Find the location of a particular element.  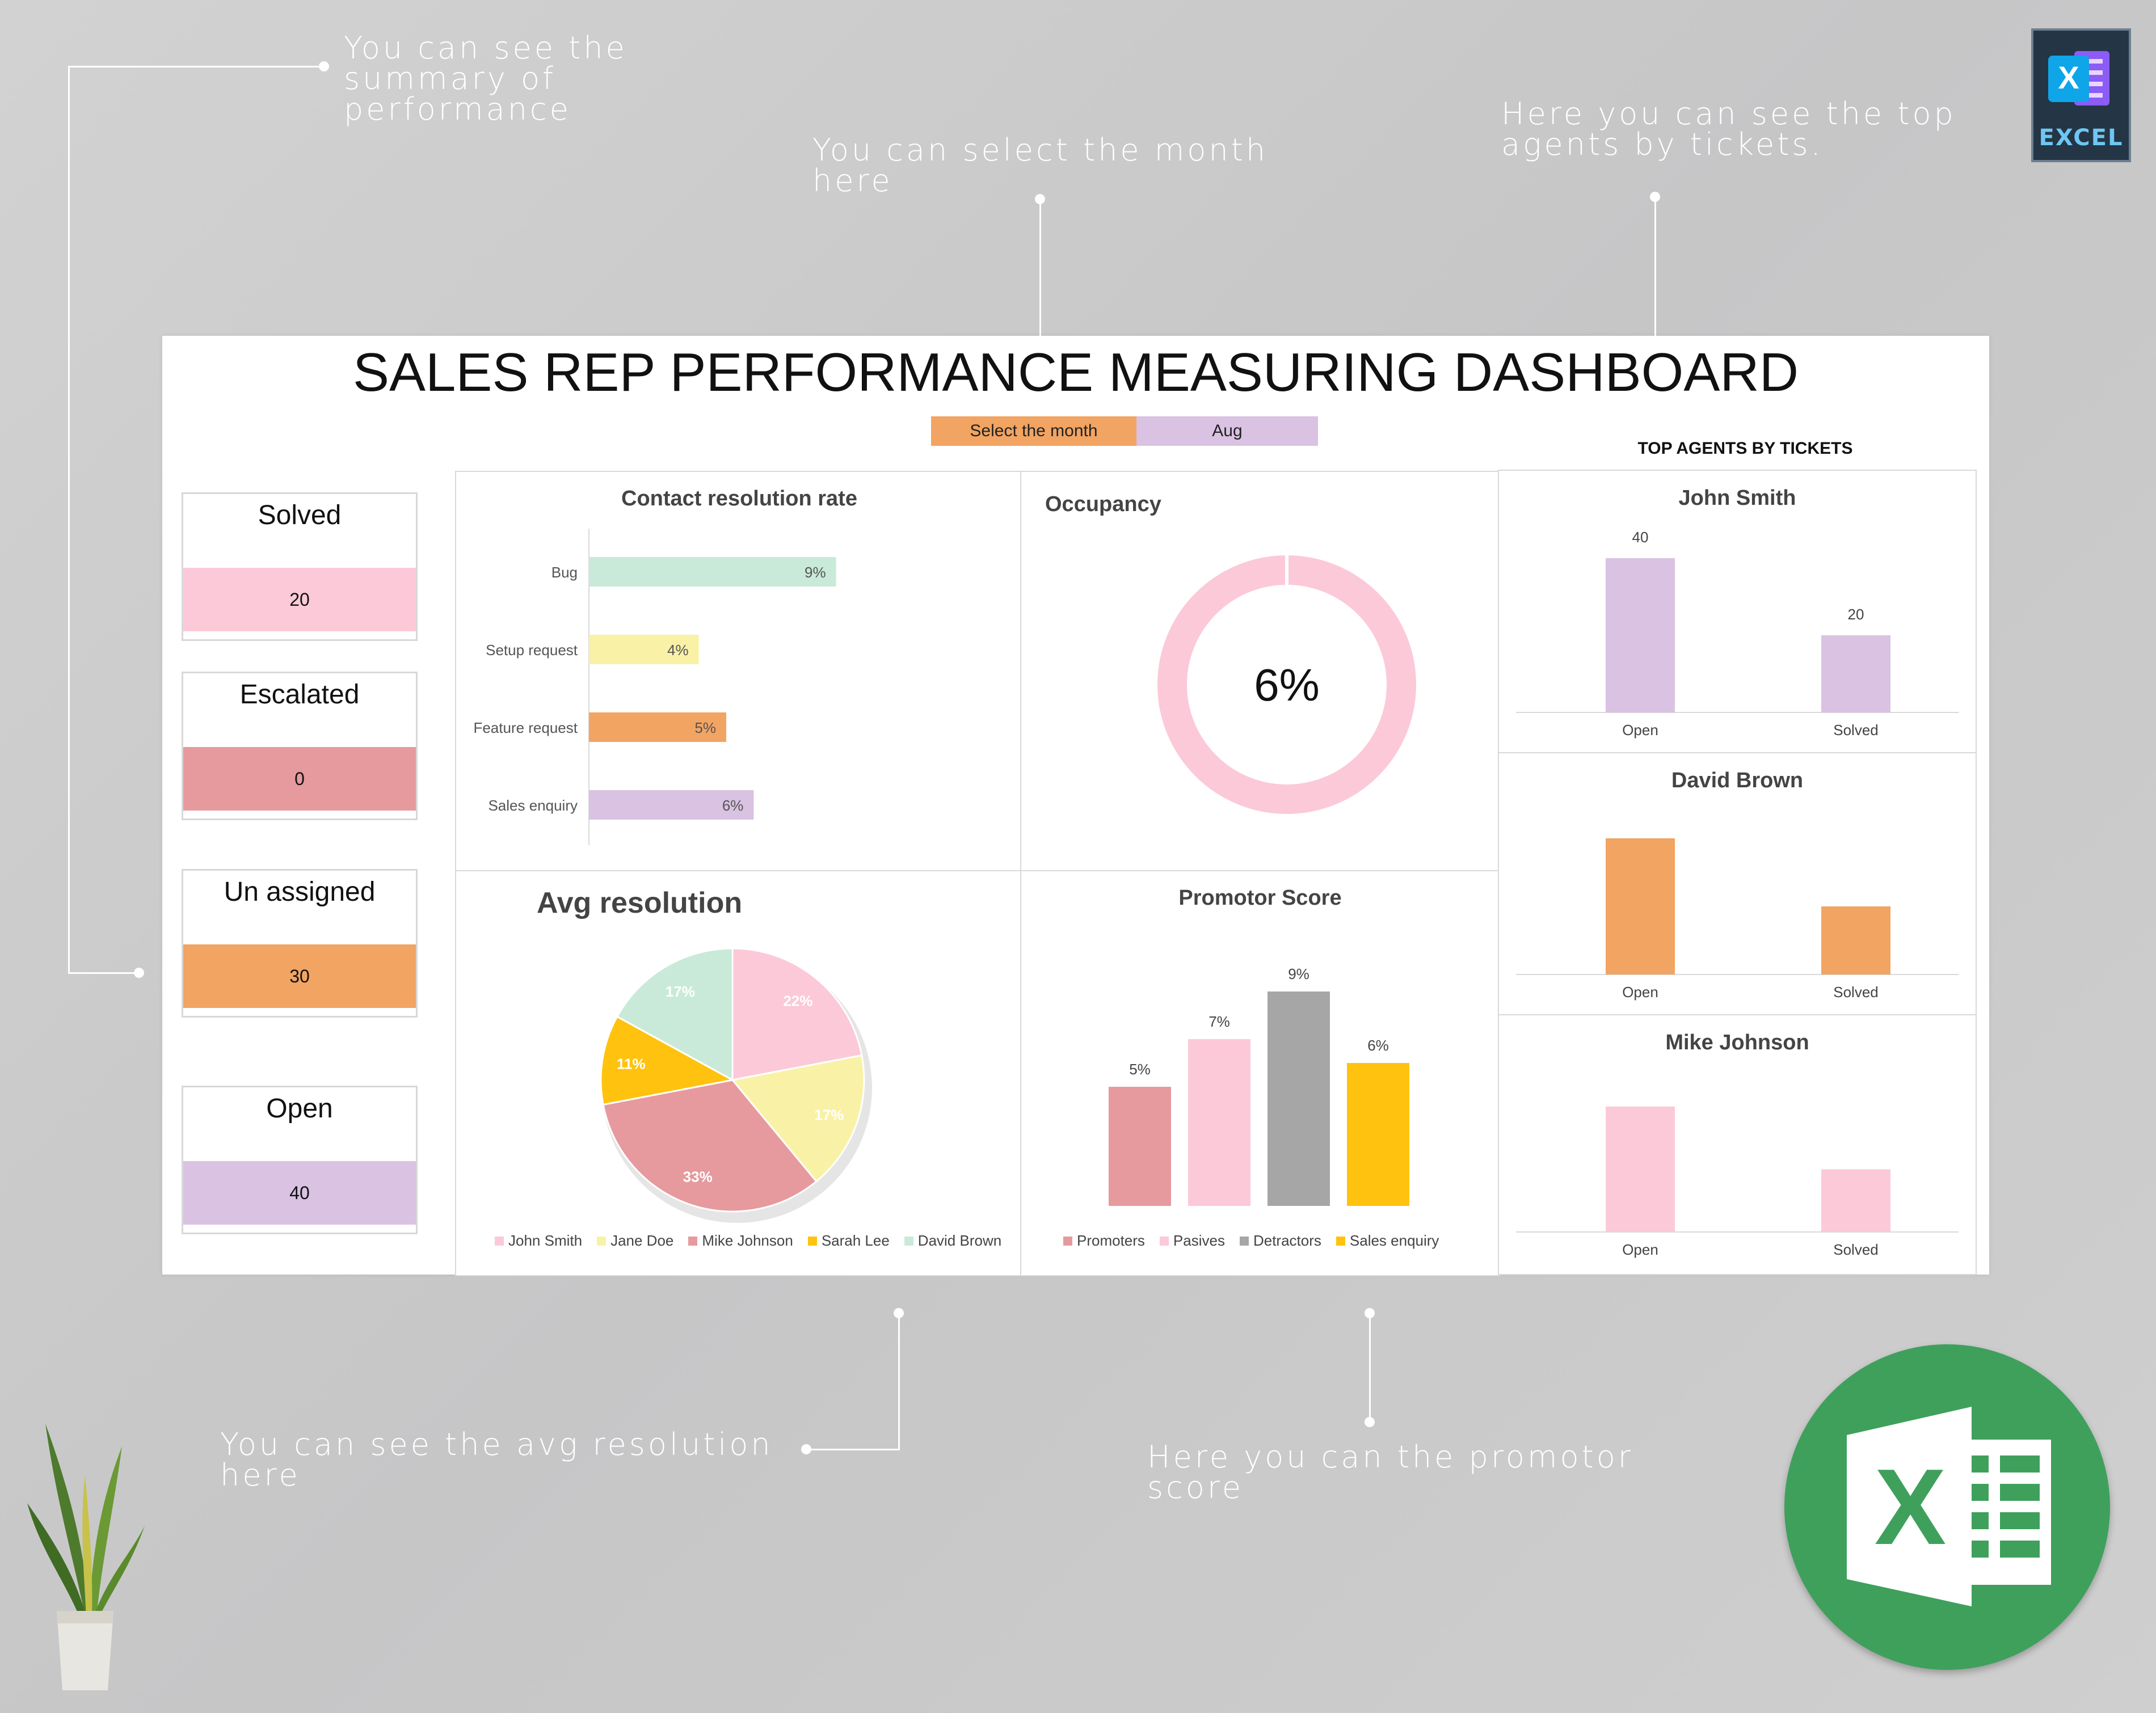

annotation-summary-dot is located at coordinates (324, 66).